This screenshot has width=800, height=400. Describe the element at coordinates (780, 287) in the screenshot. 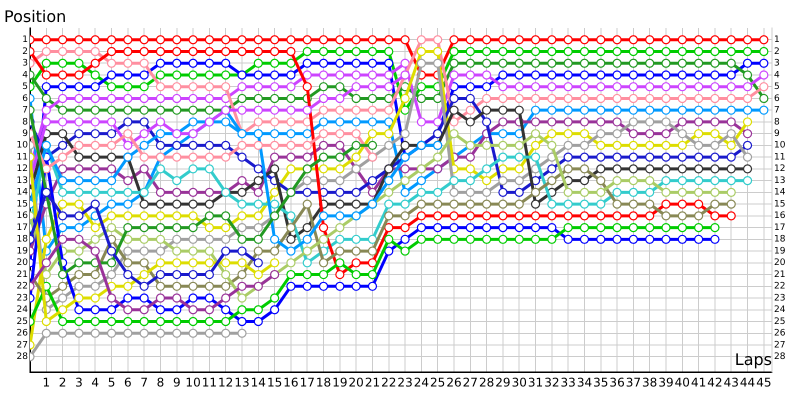

I see `y2-tick-label: 22` at that location.